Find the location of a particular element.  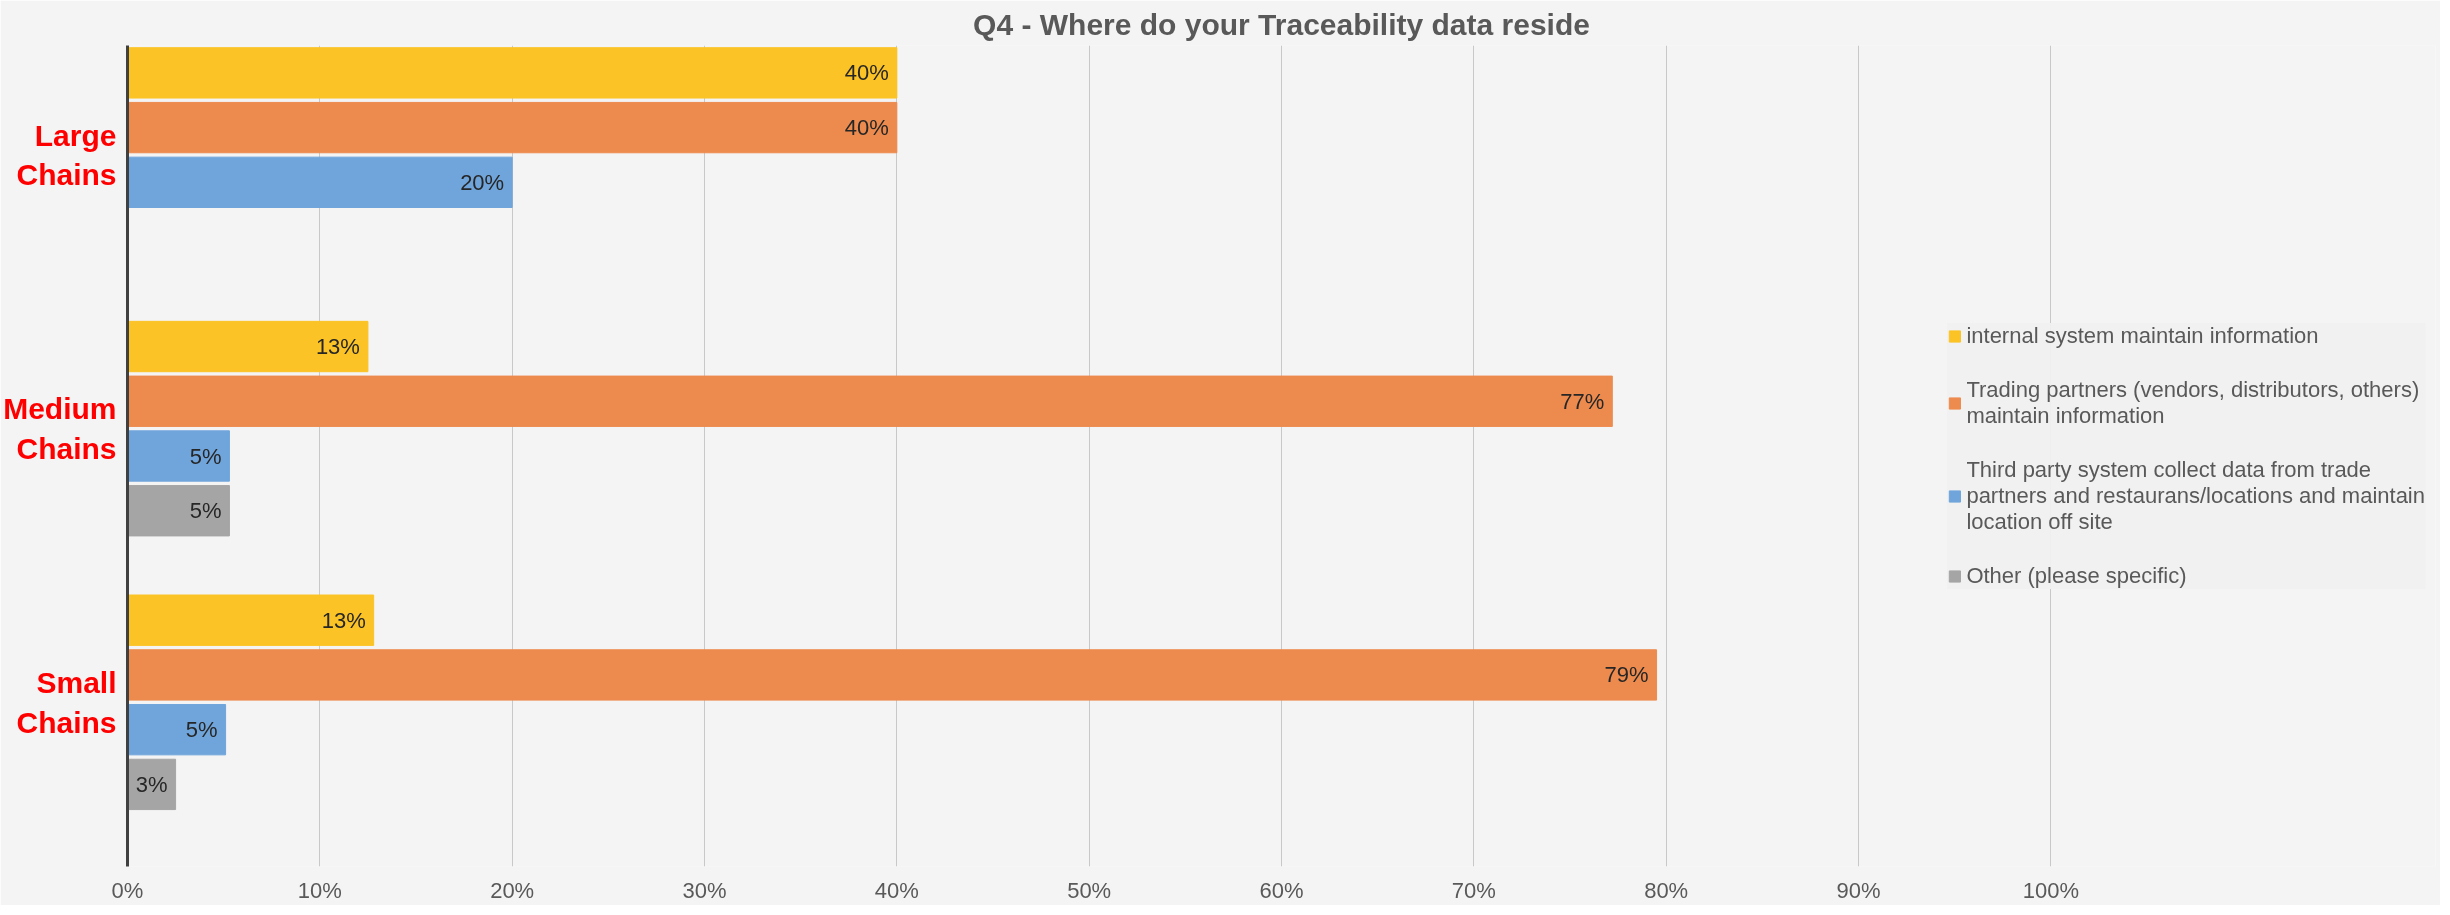

x-tick-label: 90% is located at coordinates (1858, 890).